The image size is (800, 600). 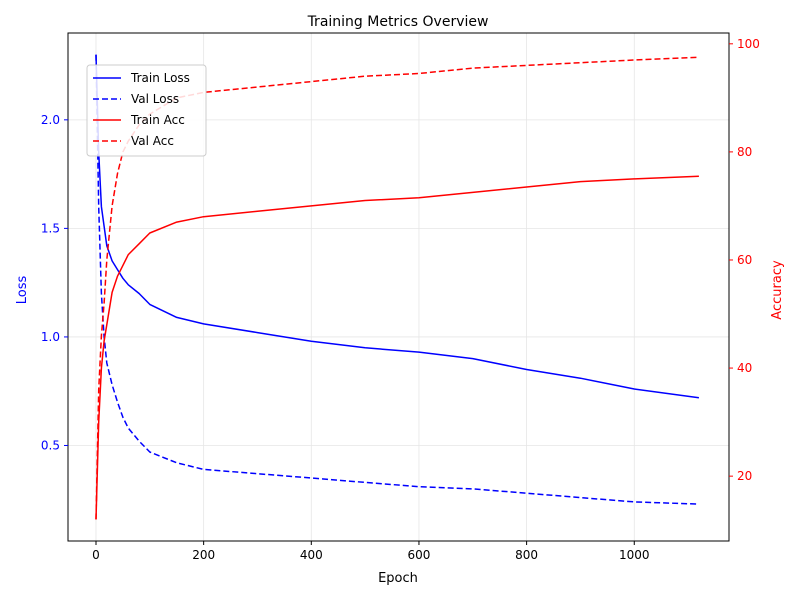 What do you see at coordinates (50, 445) in the screenshot?
I see `left-tick-label: 0.5` at bounding box center [50, 445].